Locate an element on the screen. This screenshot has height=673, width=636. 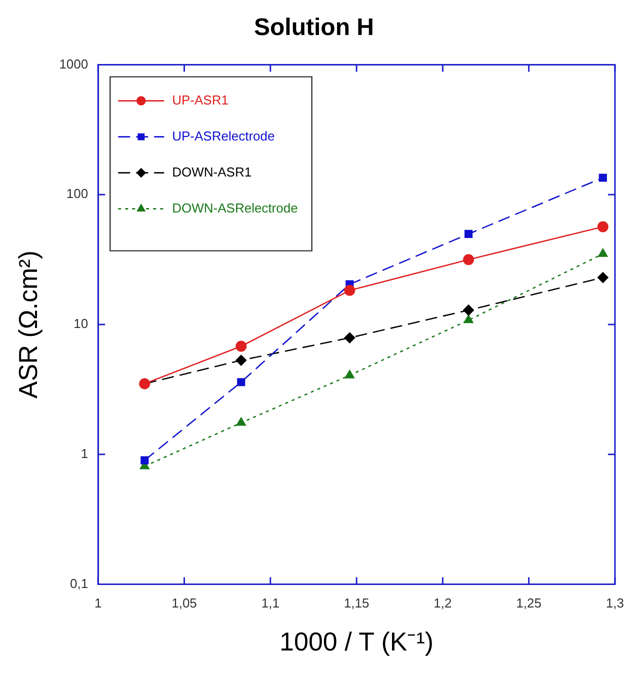
x-tick-label: 1,15 is located at coordinates (357, 603).